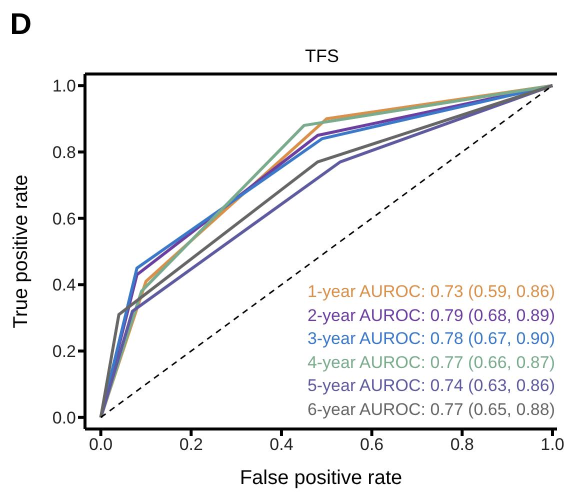  Describe the element at coordinates (552, 444) in the screenshot. I see `x-tick-label: 1.0` at that location.